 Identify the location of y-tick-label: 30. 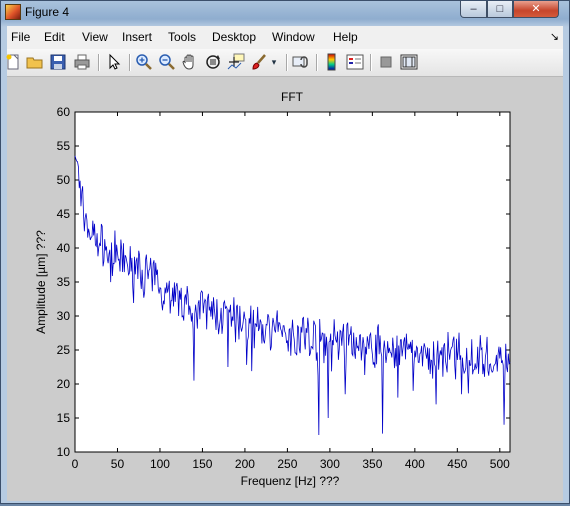
(64, 316).